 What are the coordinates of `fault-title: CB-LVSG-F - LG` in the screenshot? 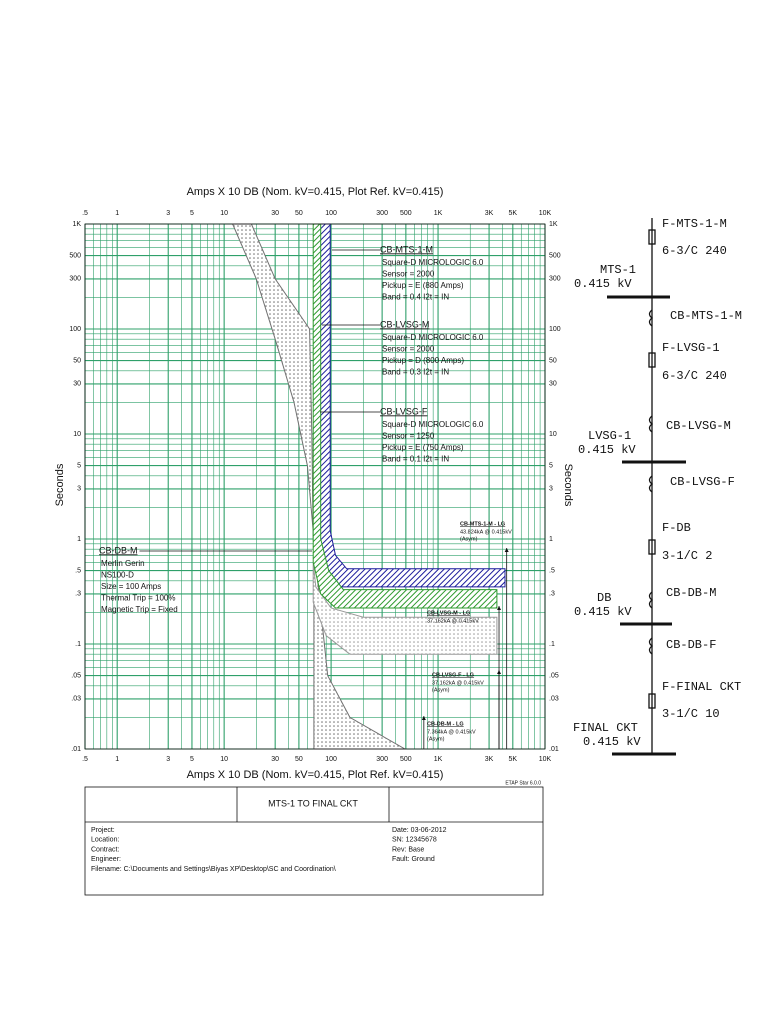 It's located at (453, 675).